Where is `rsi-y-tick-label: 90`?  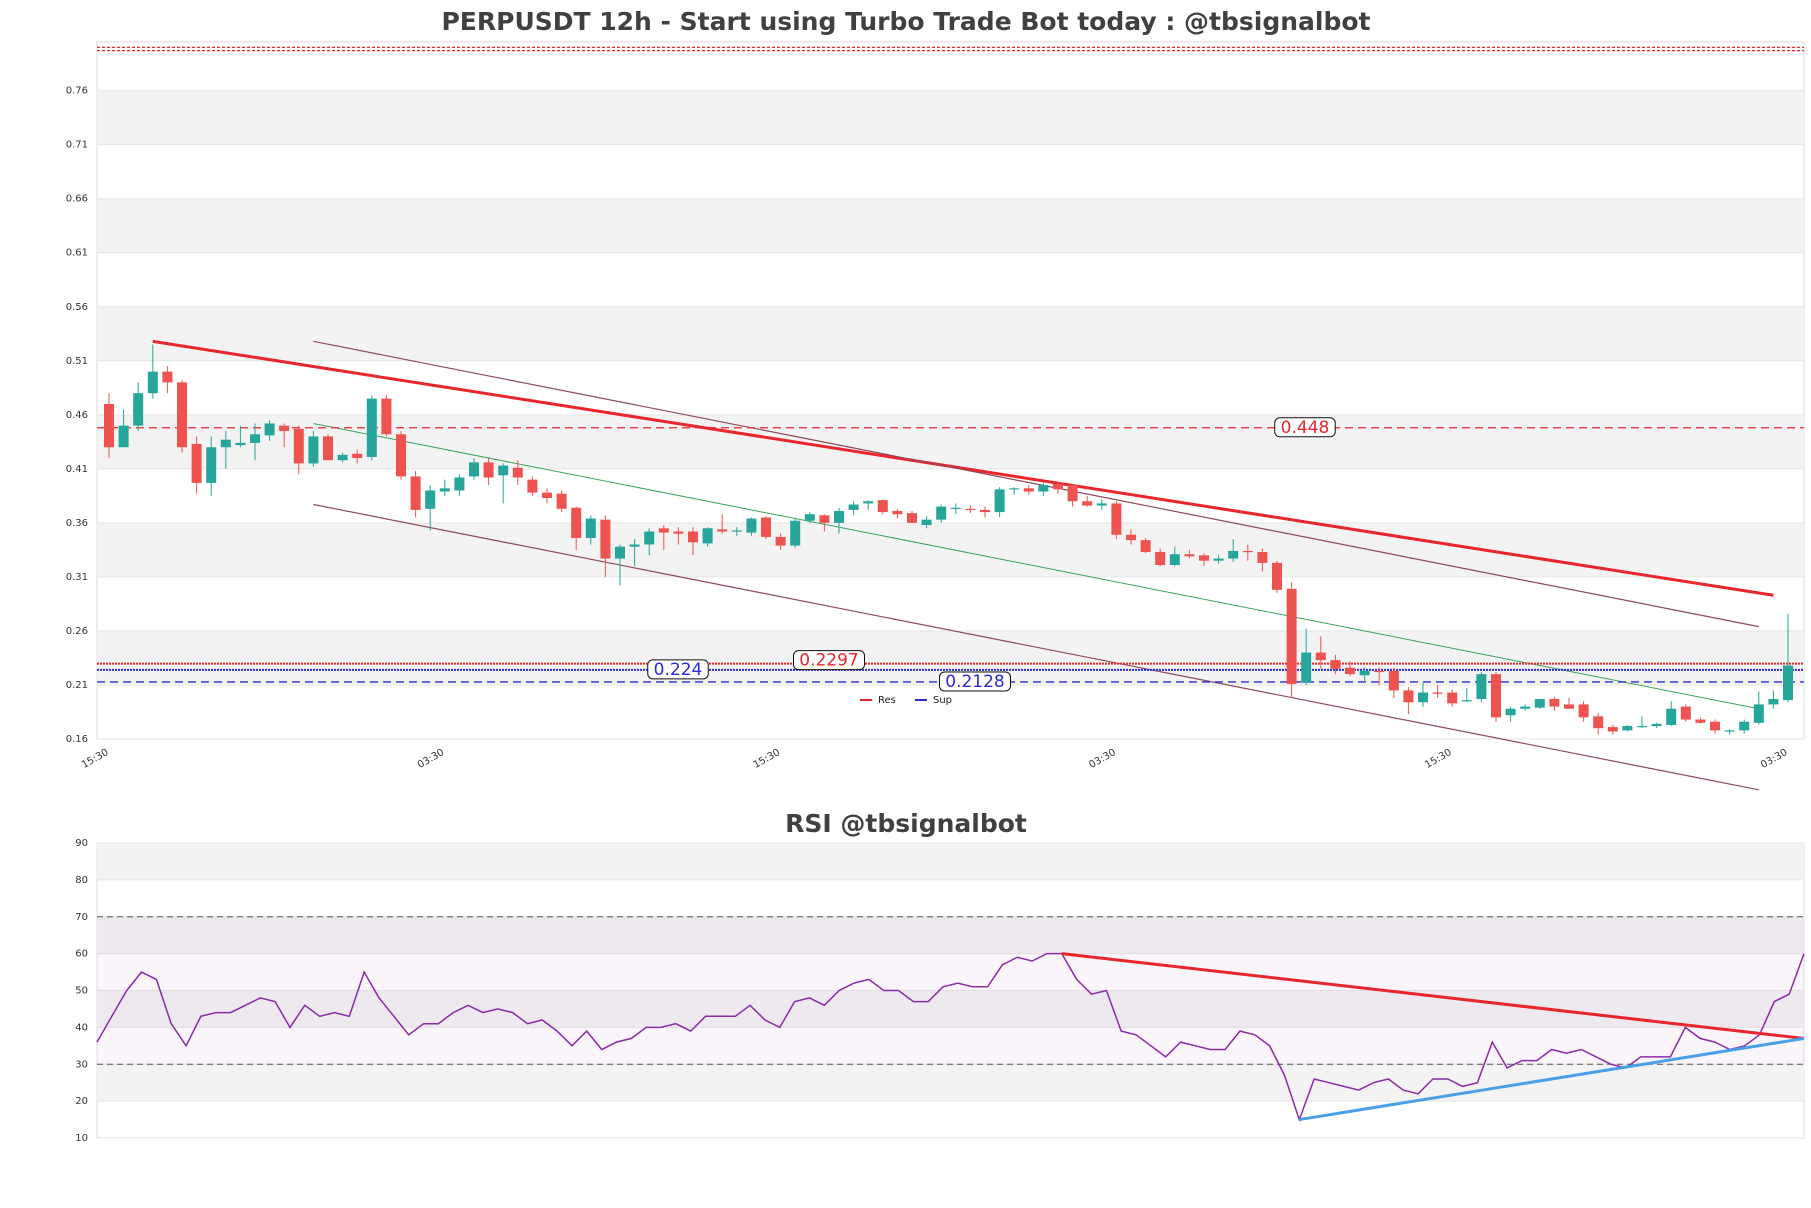
rsi-y-tick-label: 90 is located at coordinates (81, 843).